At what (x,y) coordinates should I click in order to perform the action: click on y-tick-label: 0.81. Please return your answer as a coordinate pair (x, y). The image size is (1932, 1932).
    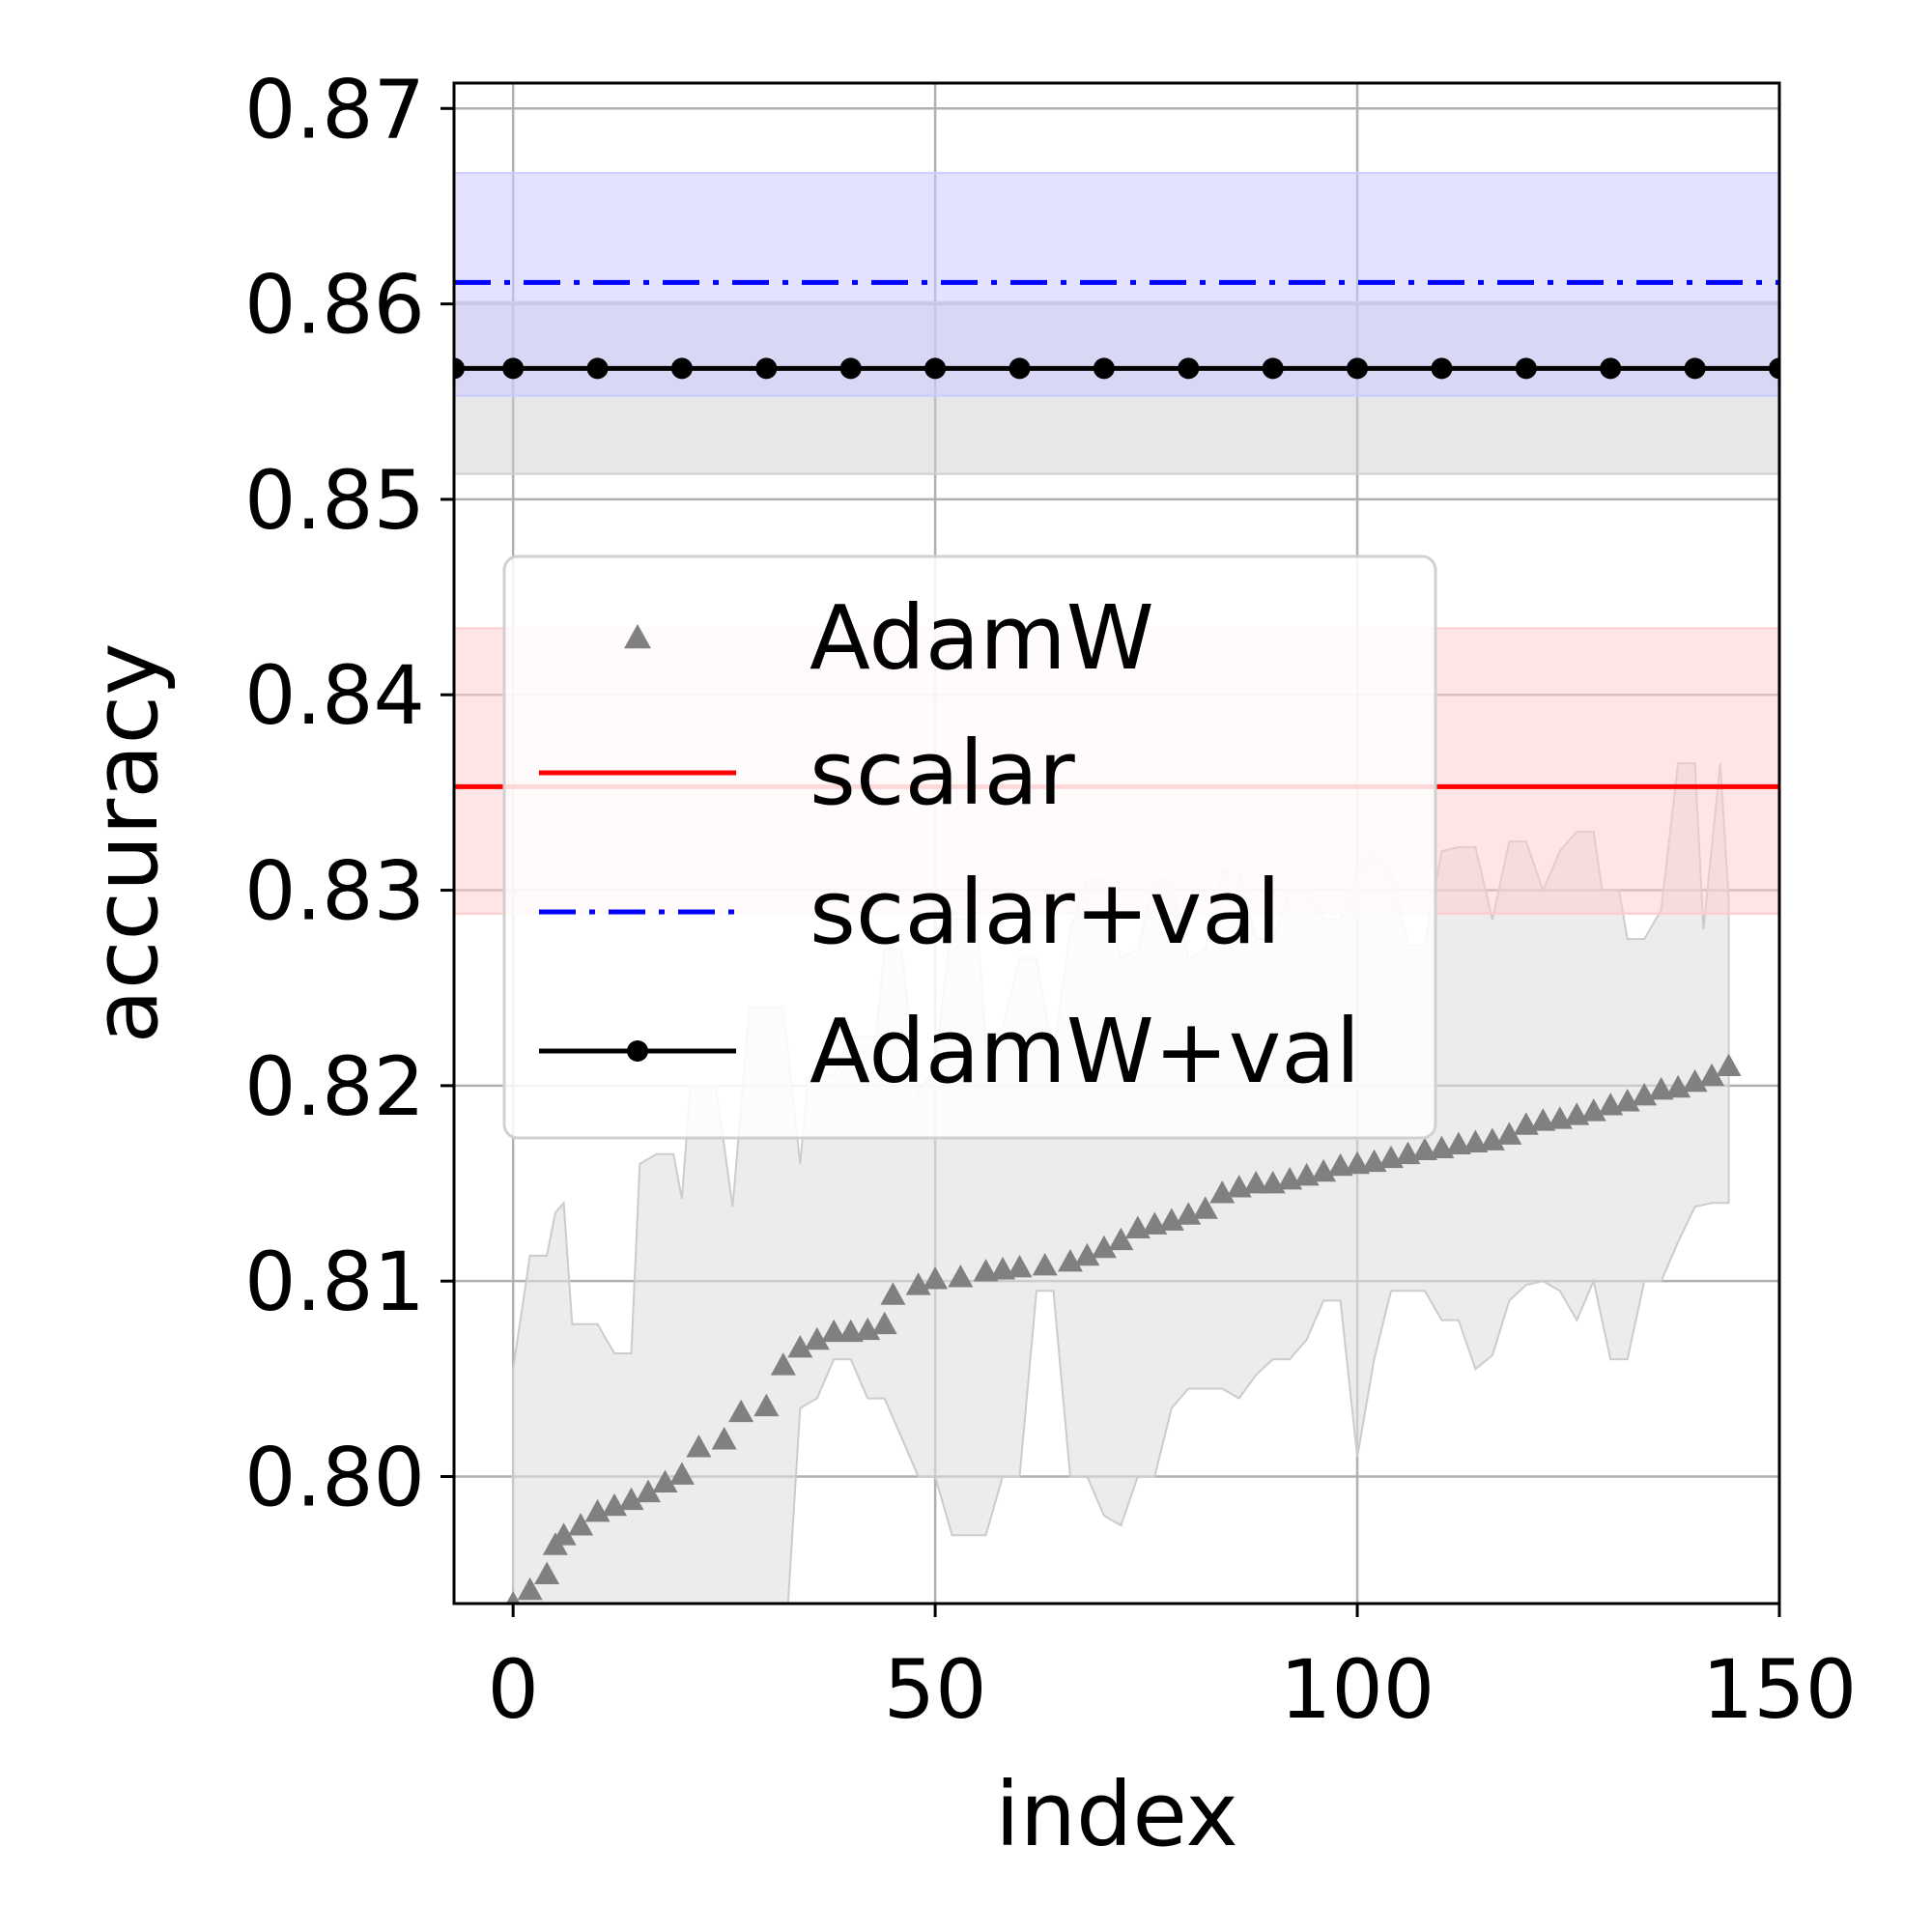
    Looking at the image, I should click on (334, 1282).